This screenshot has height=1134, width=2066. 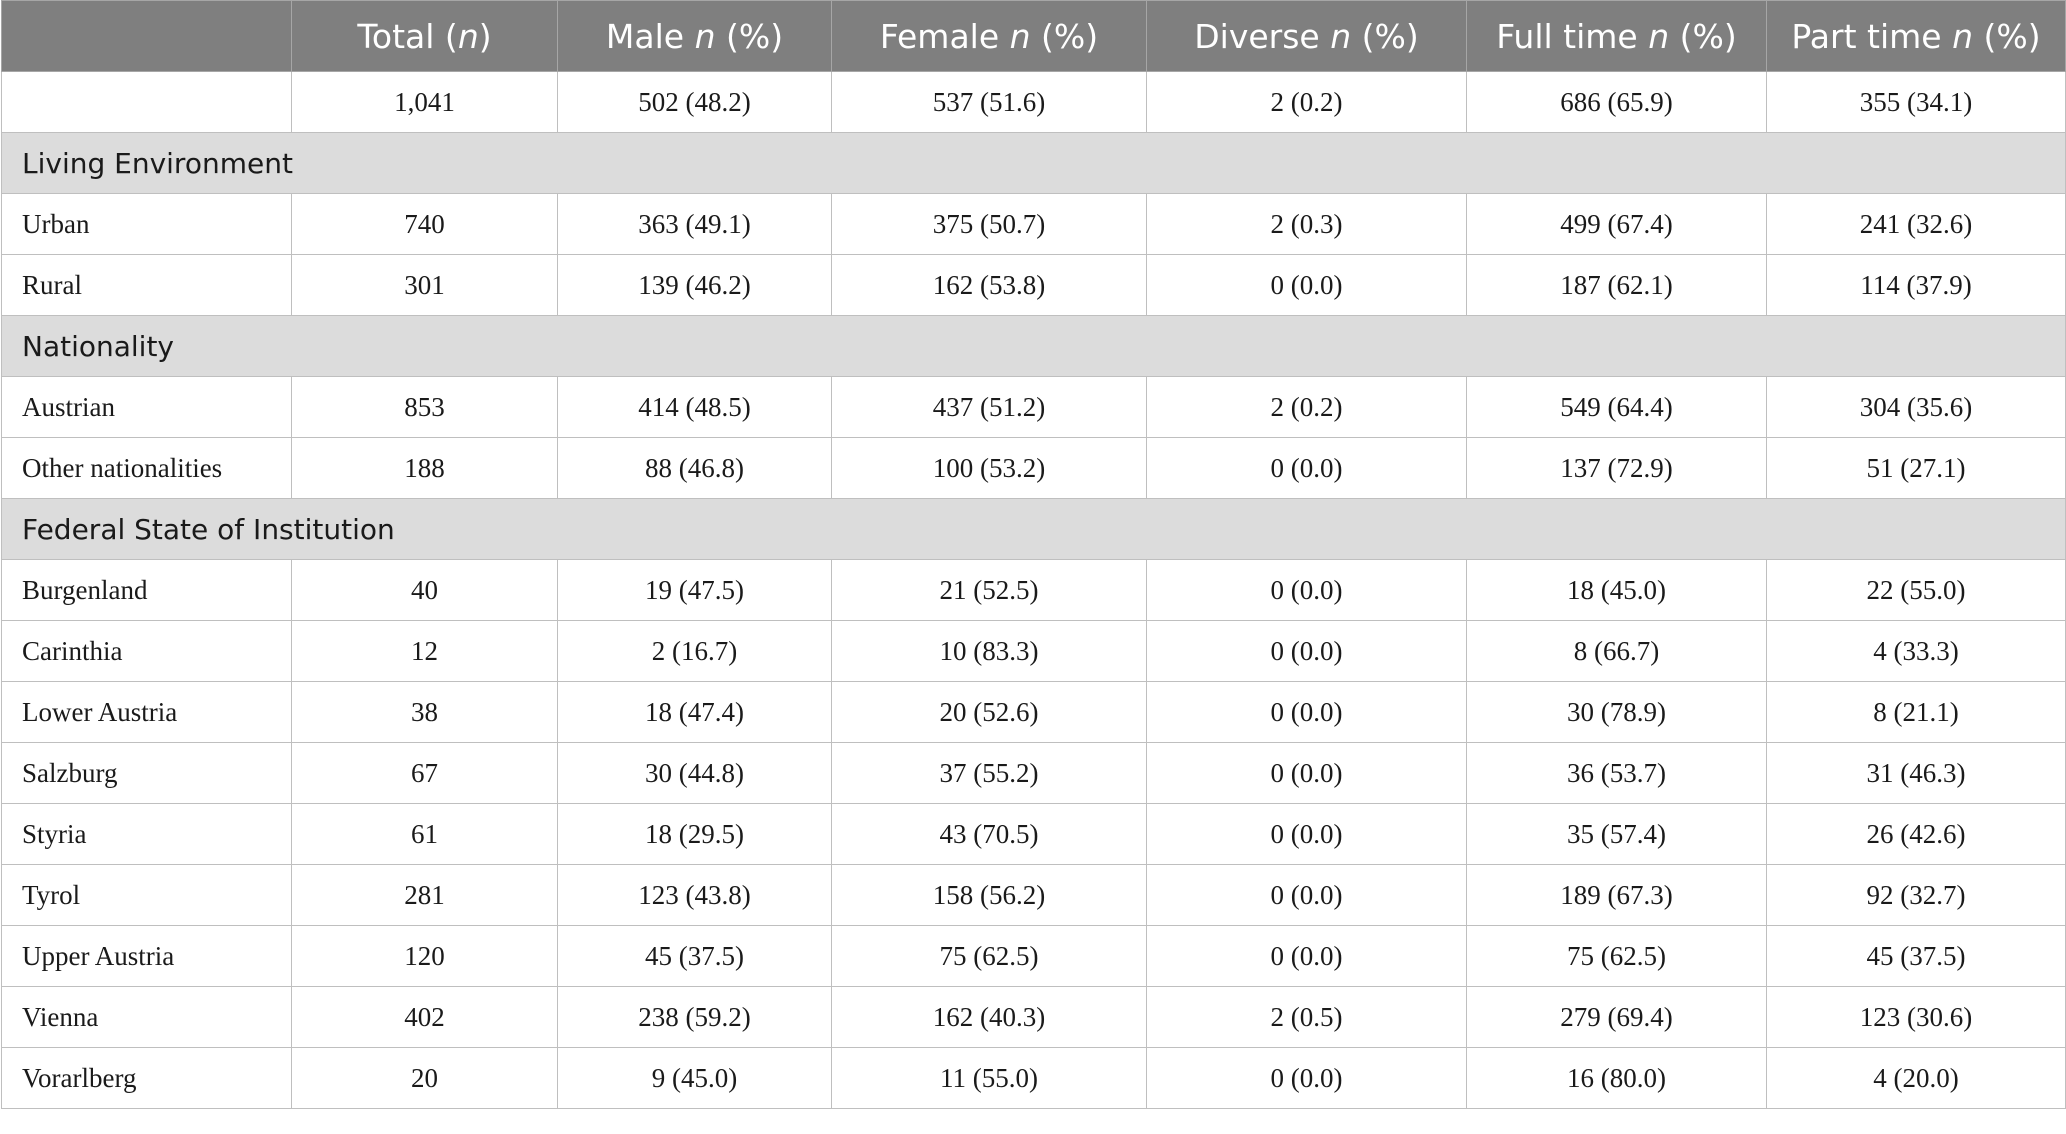 I want to click on male-cell: 45 (37.5), so click(x=694, y=956).